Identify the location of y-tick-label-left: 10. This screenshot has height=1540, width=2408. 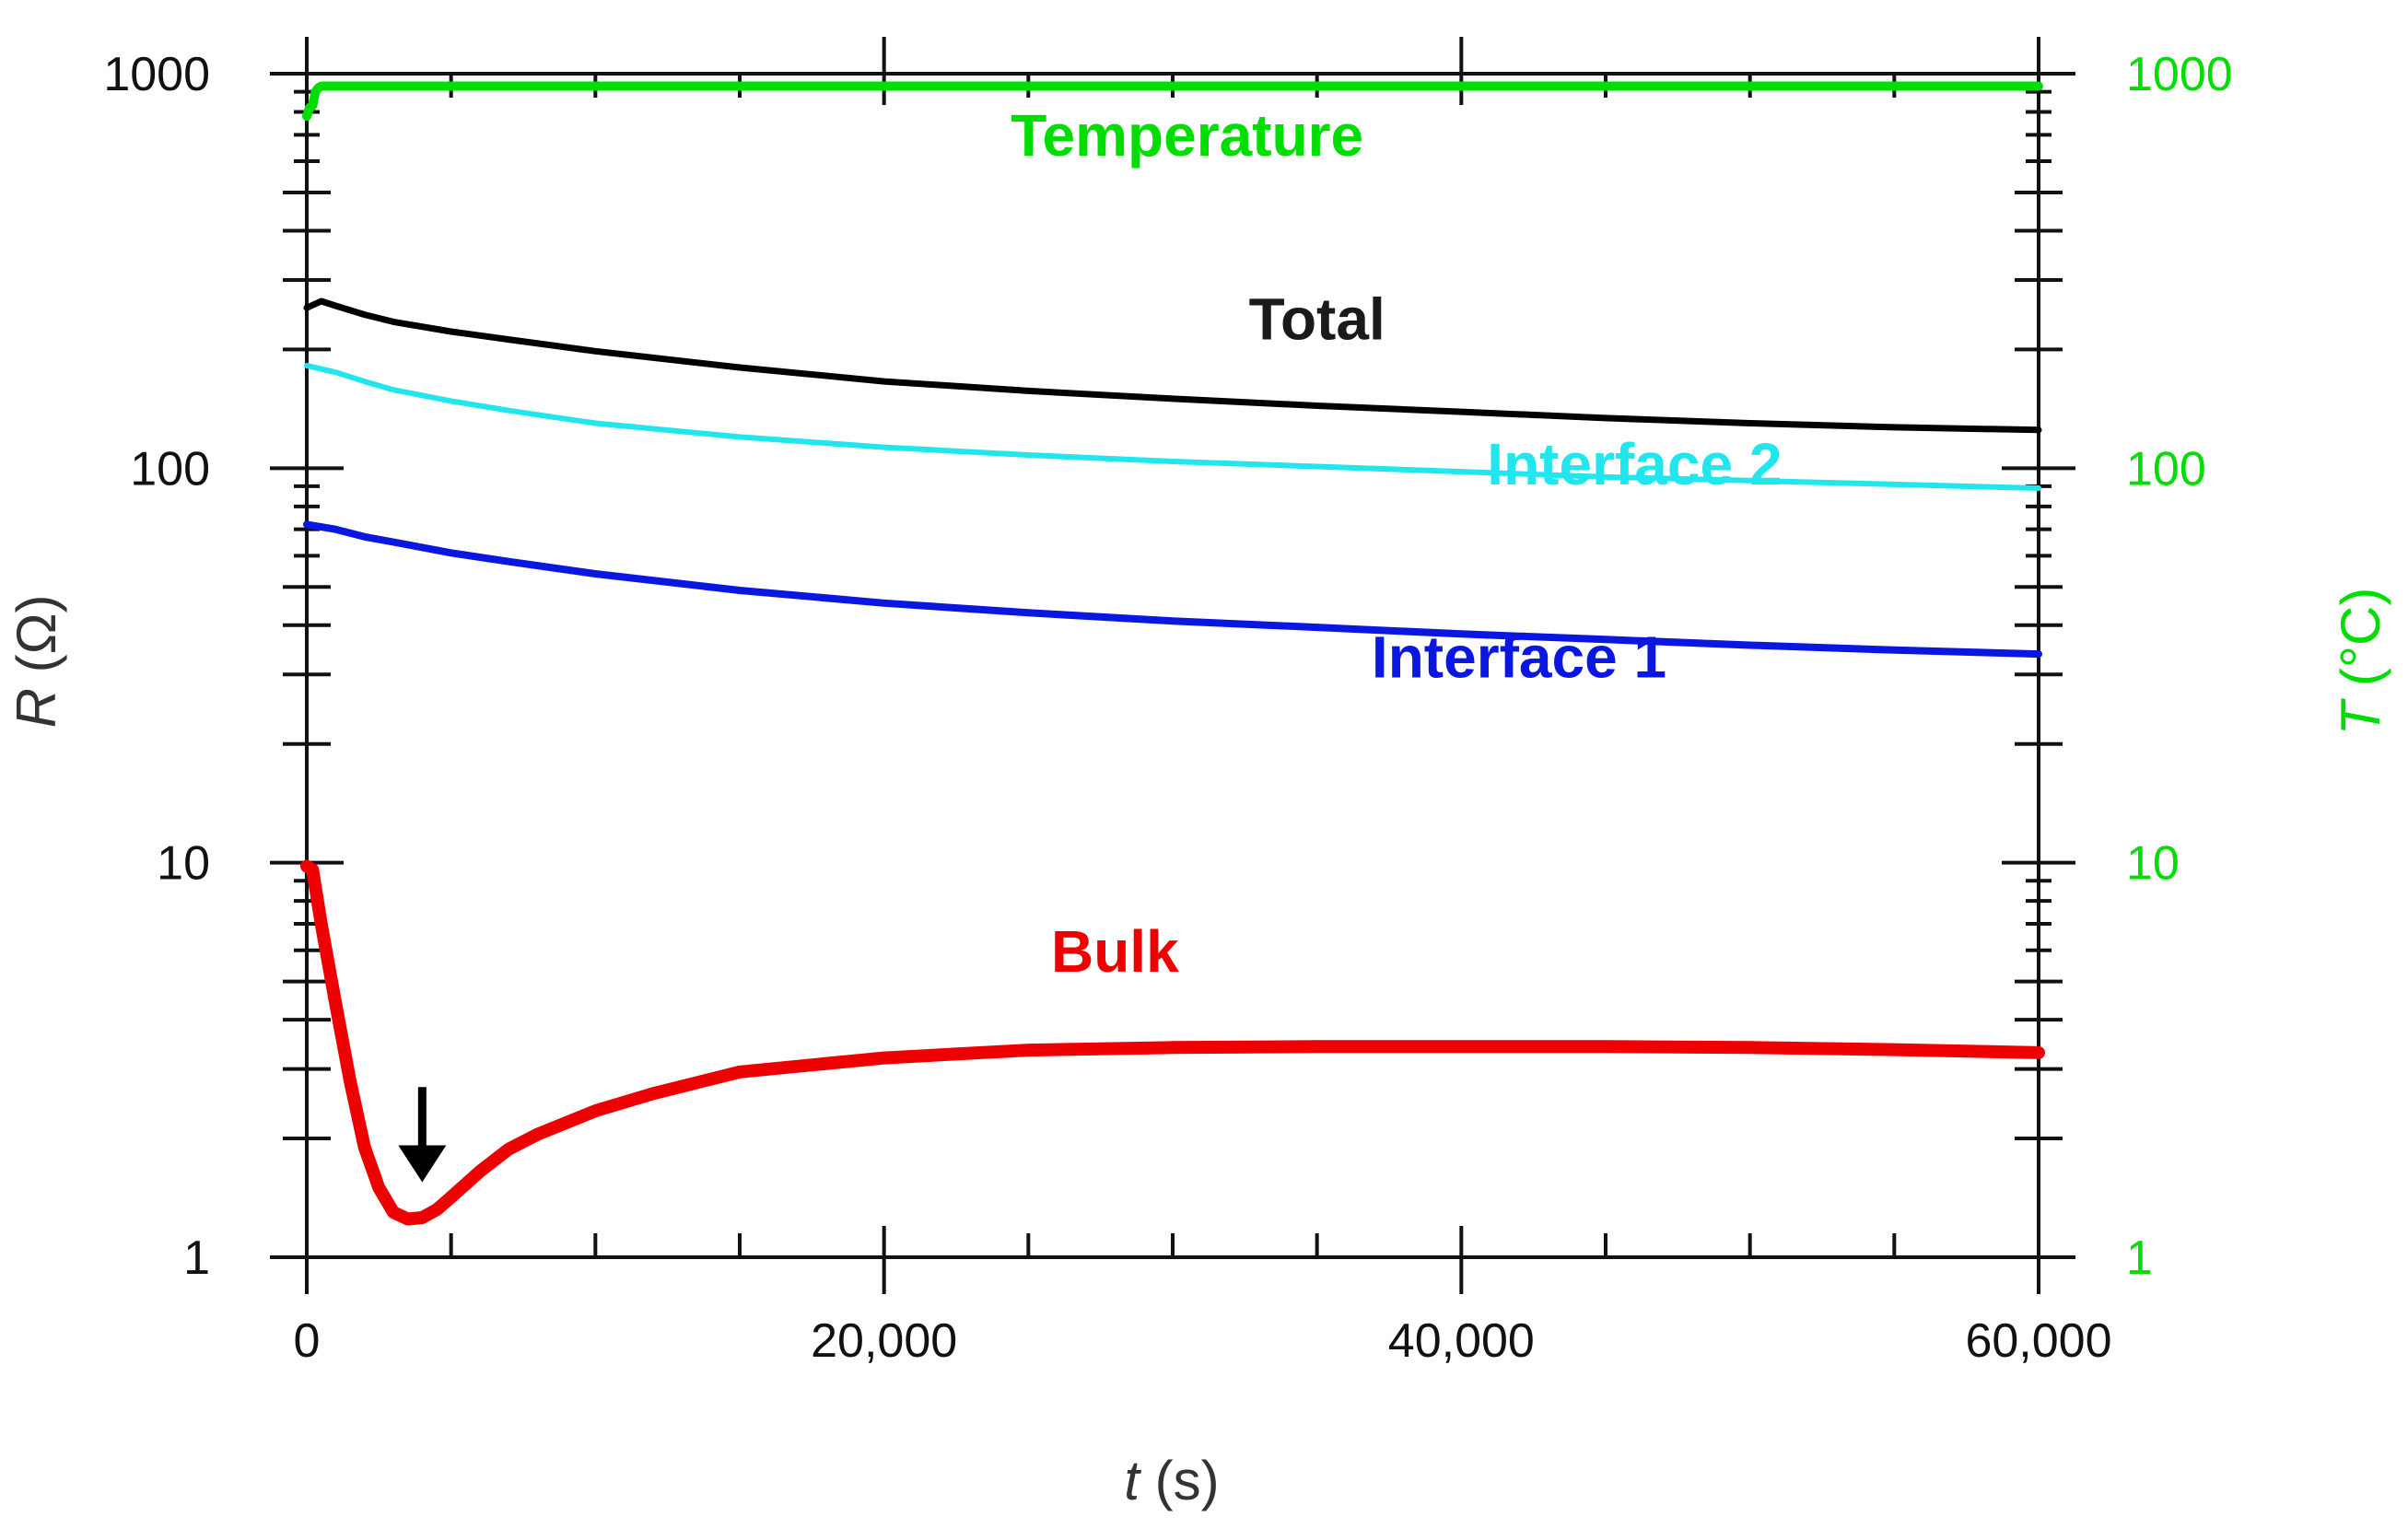
(184, 864).